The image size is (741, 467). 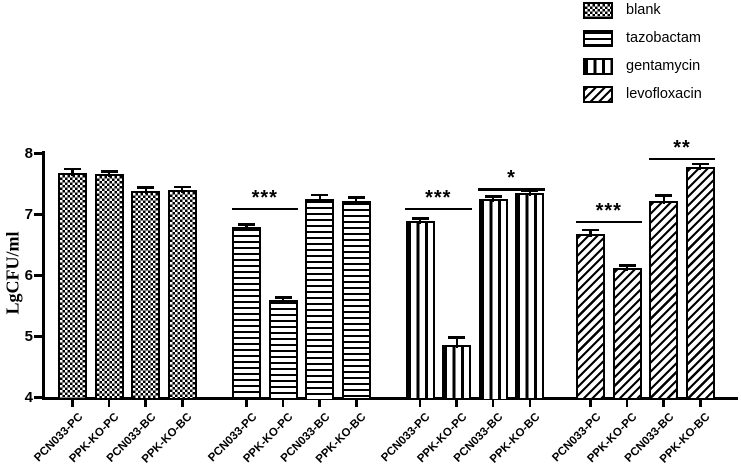 What do you see at coordinates (246, 313) in the screenshot?
I see `bar-tazobactam-PCN033-PC` at bounding box center [246, 313].